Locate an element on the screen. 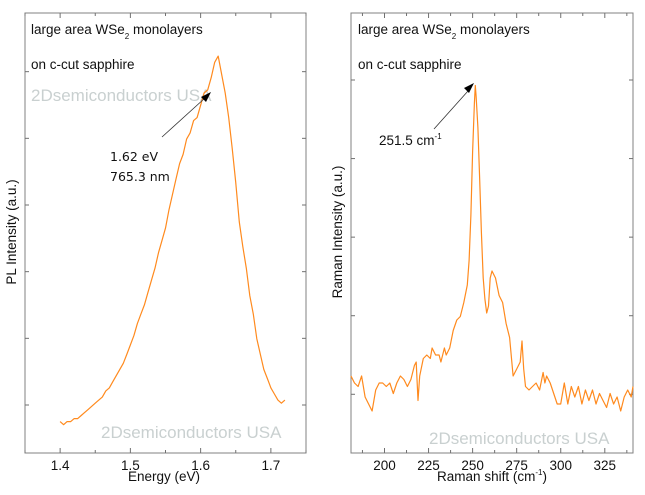  raman-x-tick-label: 225 is located at coordinates (428, 465).